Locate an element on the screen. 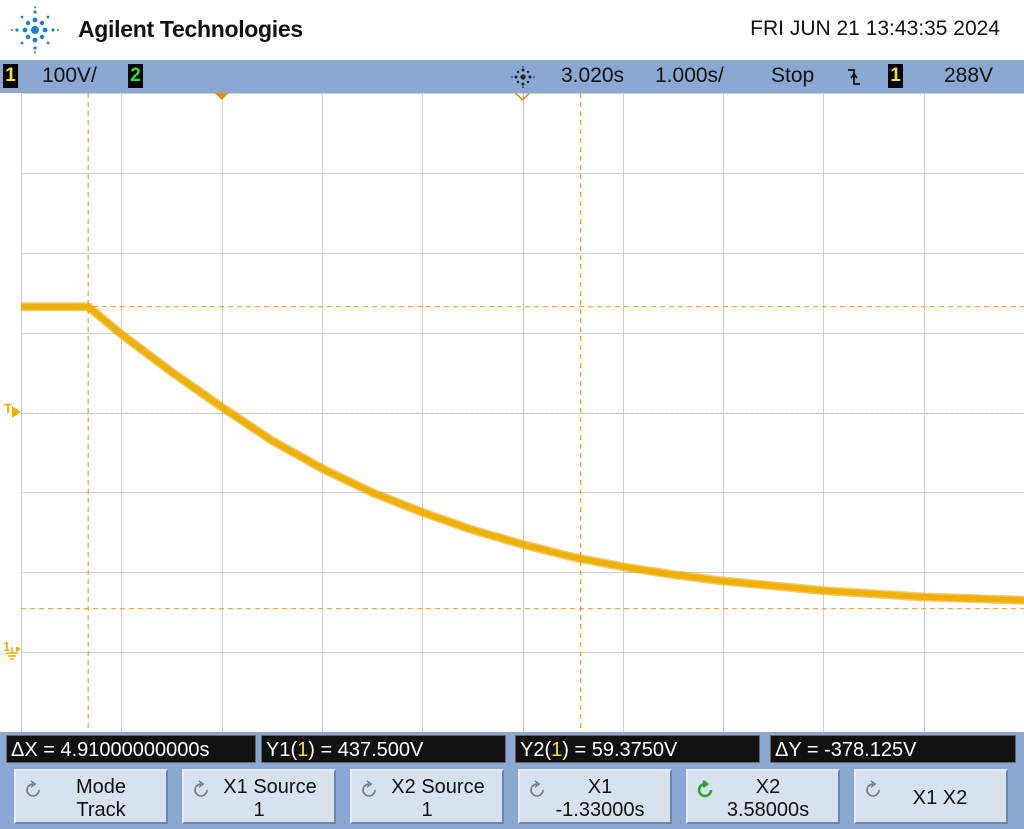 The height and width of the screenshot is (829, 1024). x1-x2-softkey: X1 X2 is located at coordinates (931, 796).